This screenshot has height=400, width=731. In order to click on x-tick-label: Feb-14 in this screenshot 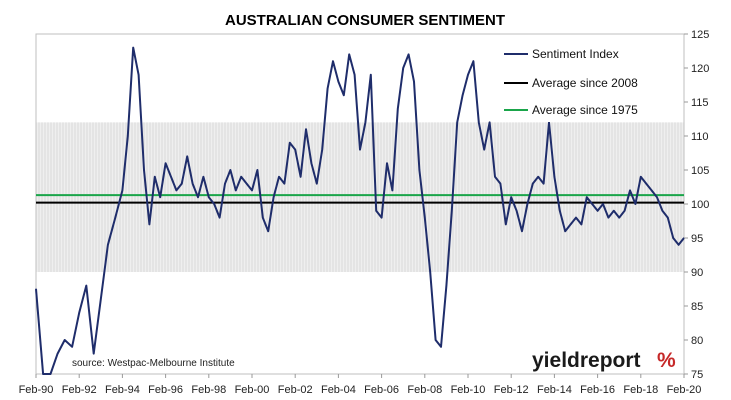, I will do `click(554, 390)`.